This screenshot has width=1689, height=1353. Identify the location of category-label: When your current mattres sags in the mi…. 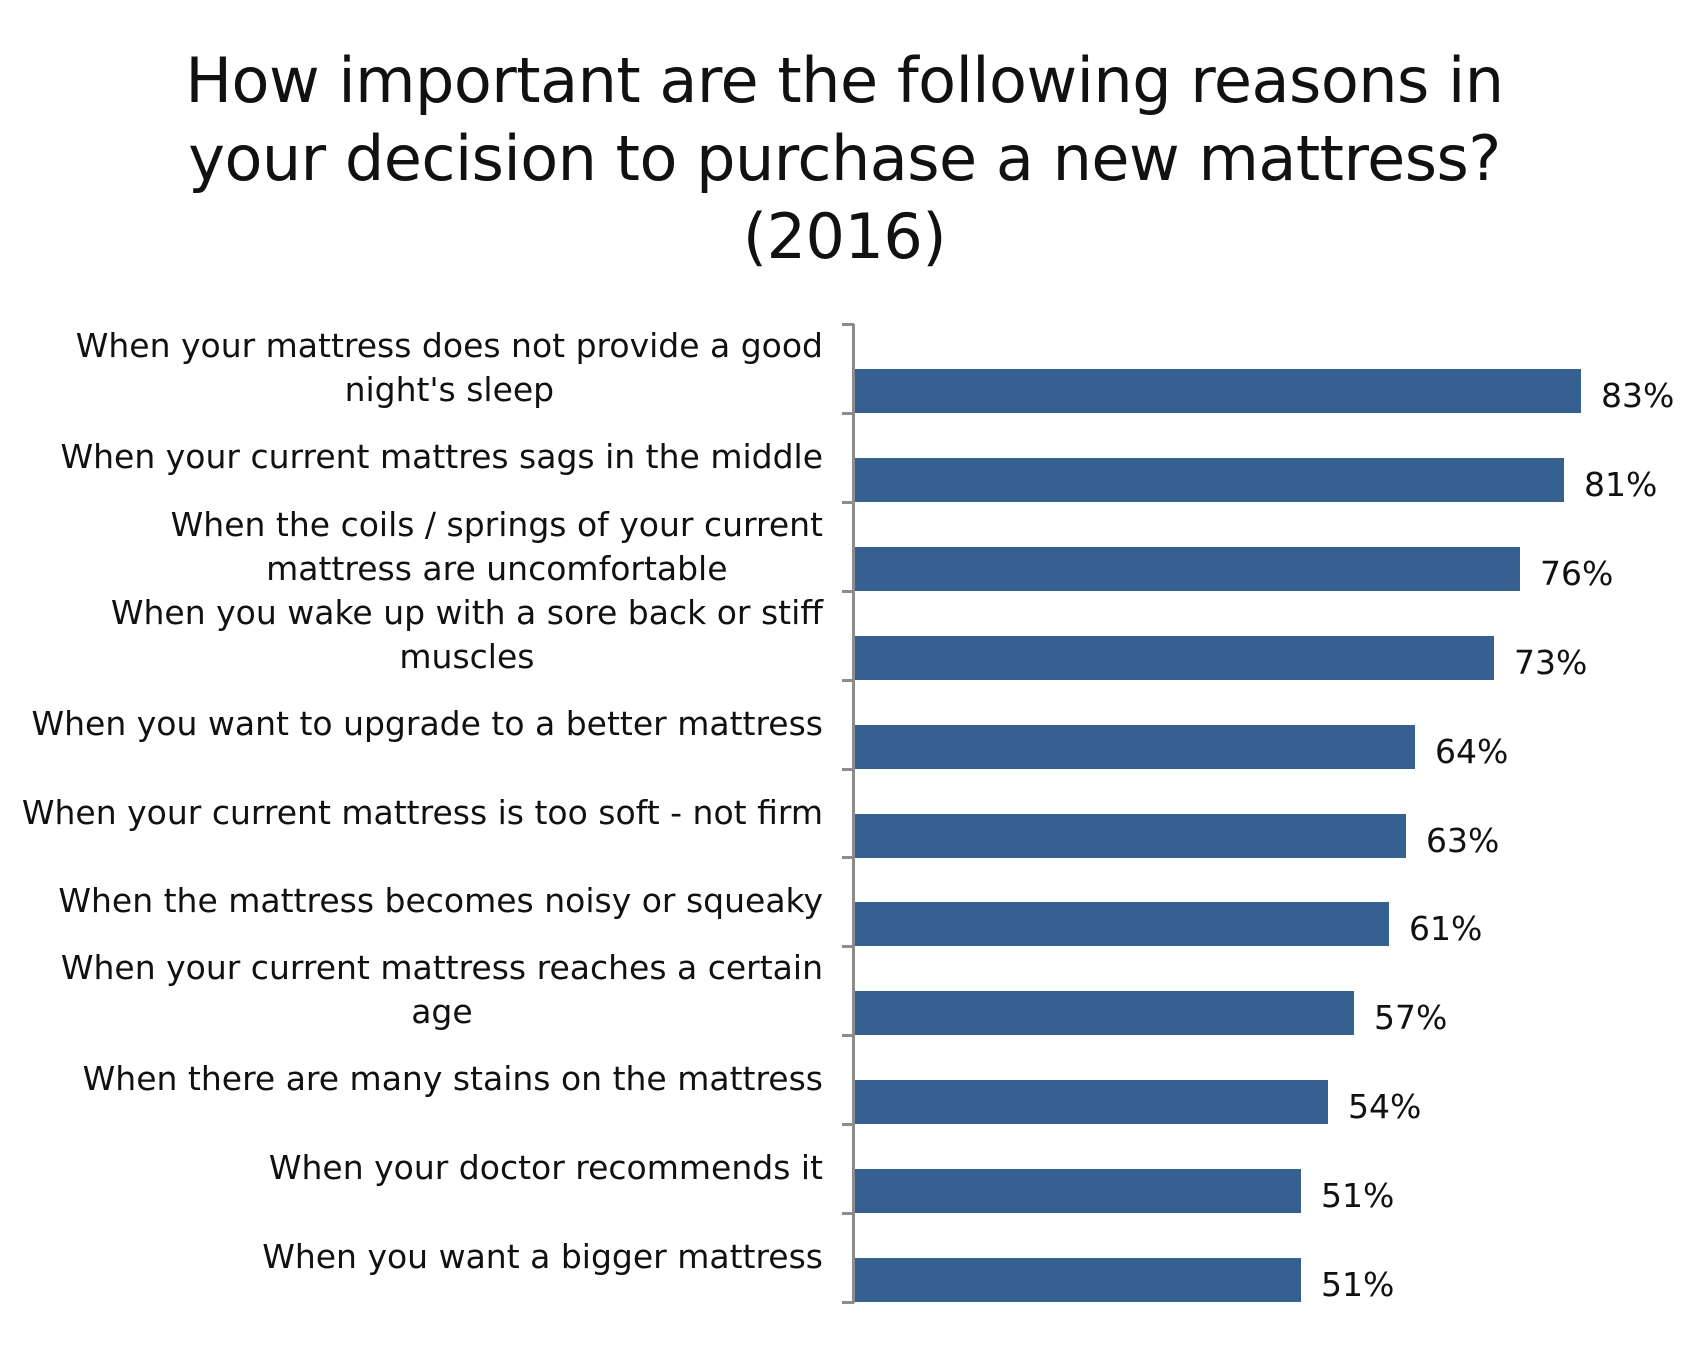
(442, 457).